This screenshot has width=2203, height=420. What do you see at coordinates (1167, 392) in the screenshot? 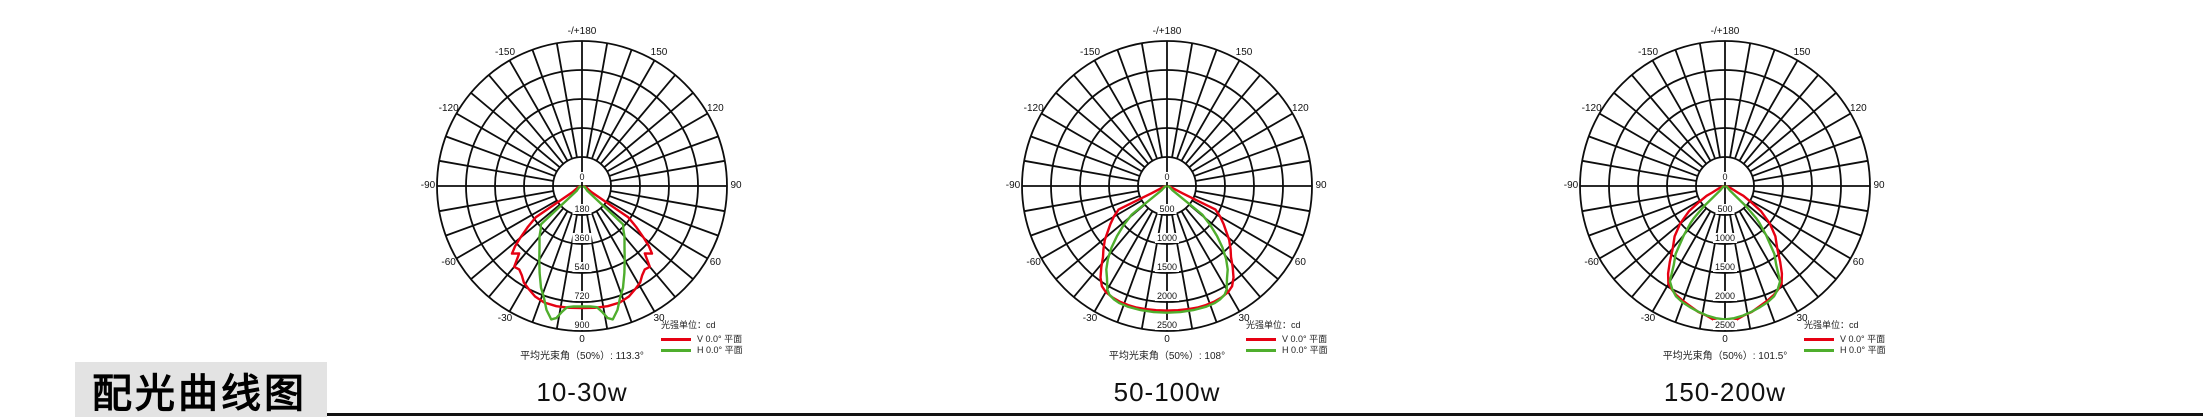
I see `wattage-label: 50-100w` at bounding box center [1167, 392].